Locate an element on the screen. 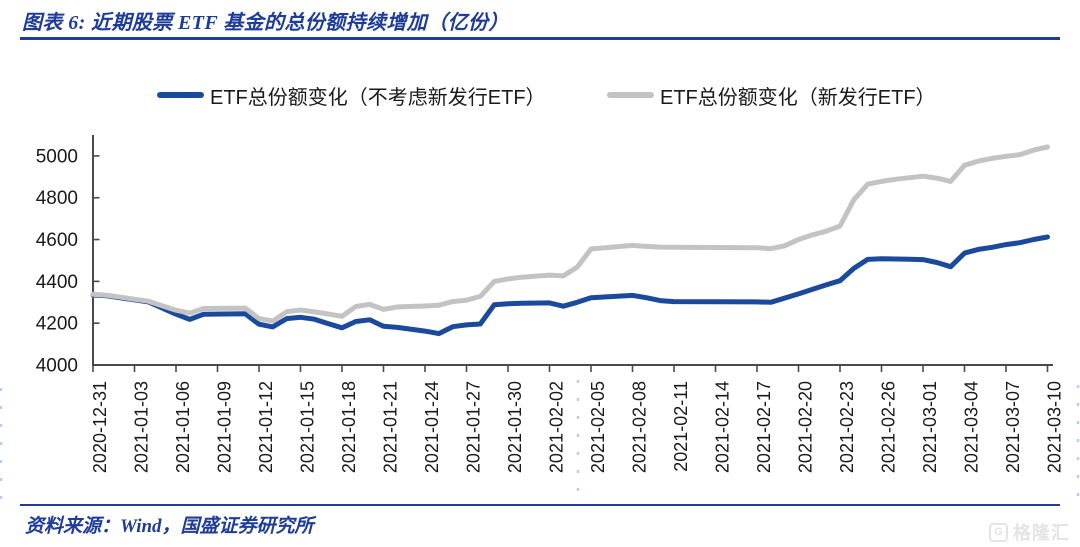 Image resolution: width=1080 pixels, height=547 pixels. x-tick-label: 2021-02-23 is located at coordinates (847, 427).